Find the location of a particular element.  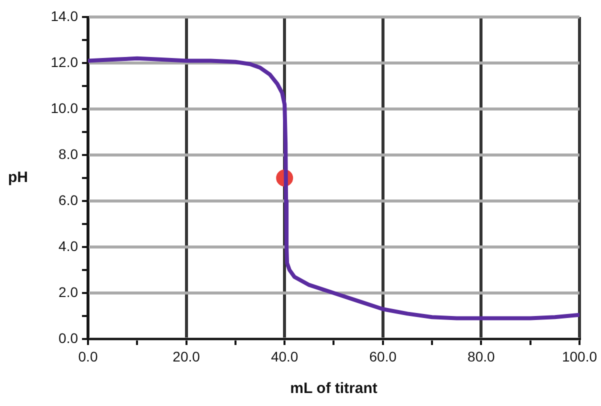

x-axis-title: mL of titrant is located at coordinates (334, 389).